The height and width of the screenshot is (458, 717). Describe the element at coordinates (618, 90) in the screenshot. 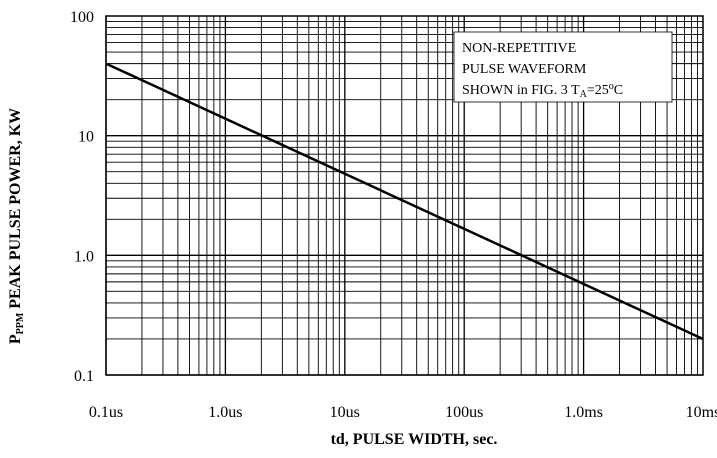

I see `annotation-unit: C` at that location.